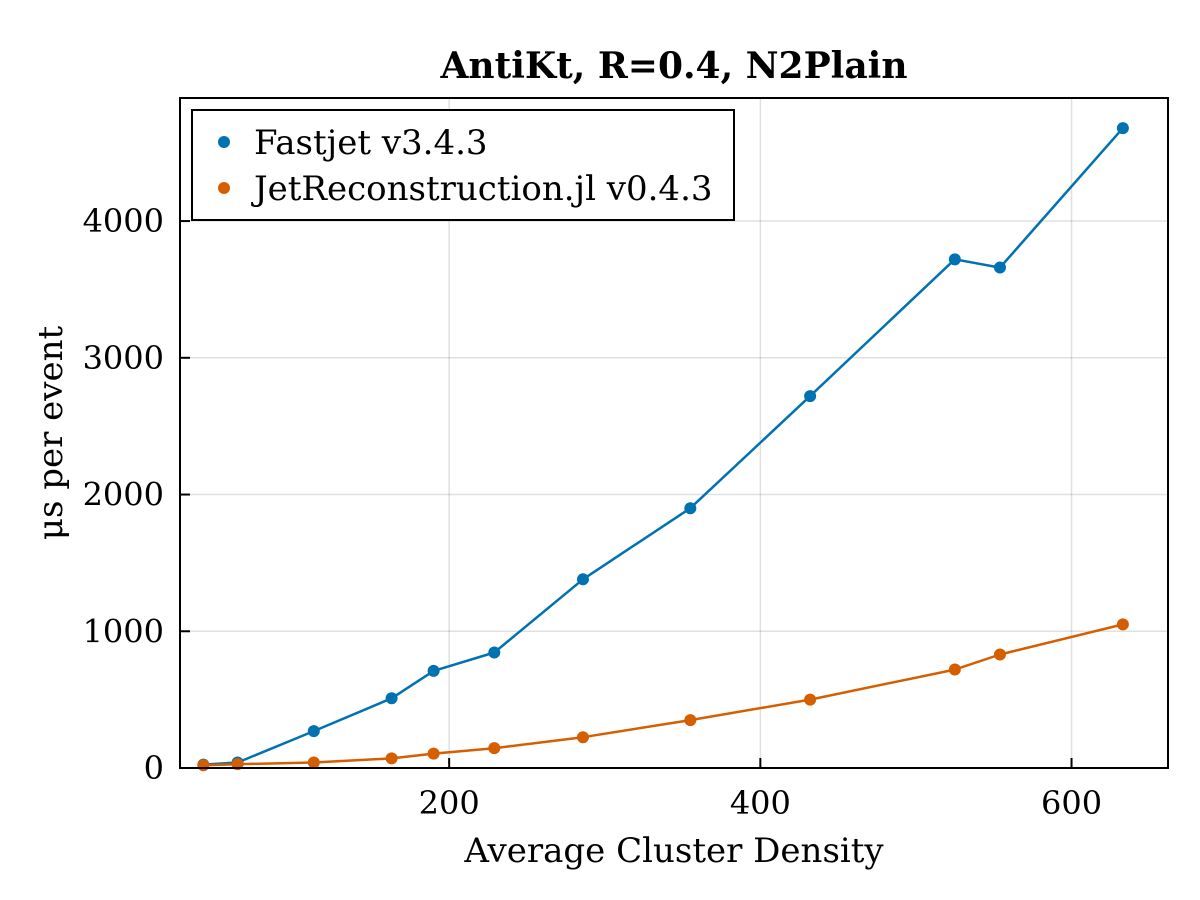  I want to click on y-tick-label: 0, so click(154, 768).